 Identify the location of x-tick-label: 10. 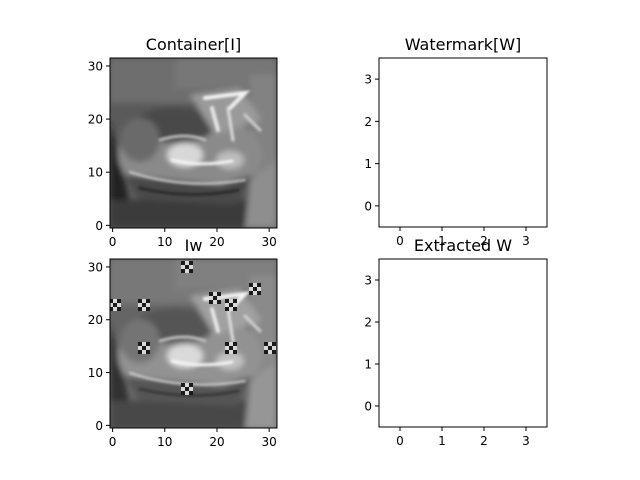
(164, 242).